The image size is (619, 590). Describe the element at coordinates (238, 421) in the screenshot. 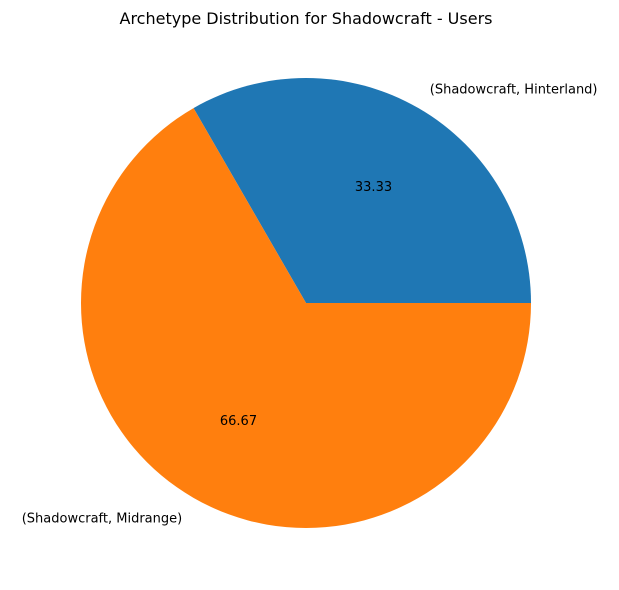

I see `slice-value-label: 66.67` at that location.